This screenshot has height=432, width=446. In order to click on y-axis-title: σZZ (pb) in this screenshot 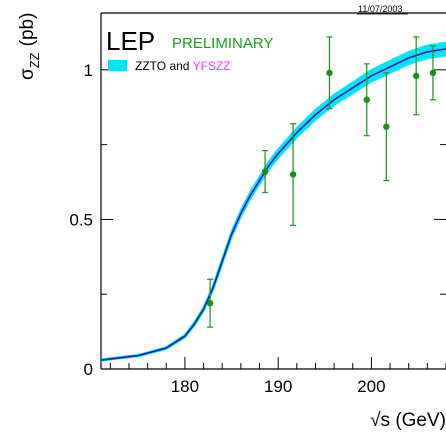, I will do `click(29, 46)`.